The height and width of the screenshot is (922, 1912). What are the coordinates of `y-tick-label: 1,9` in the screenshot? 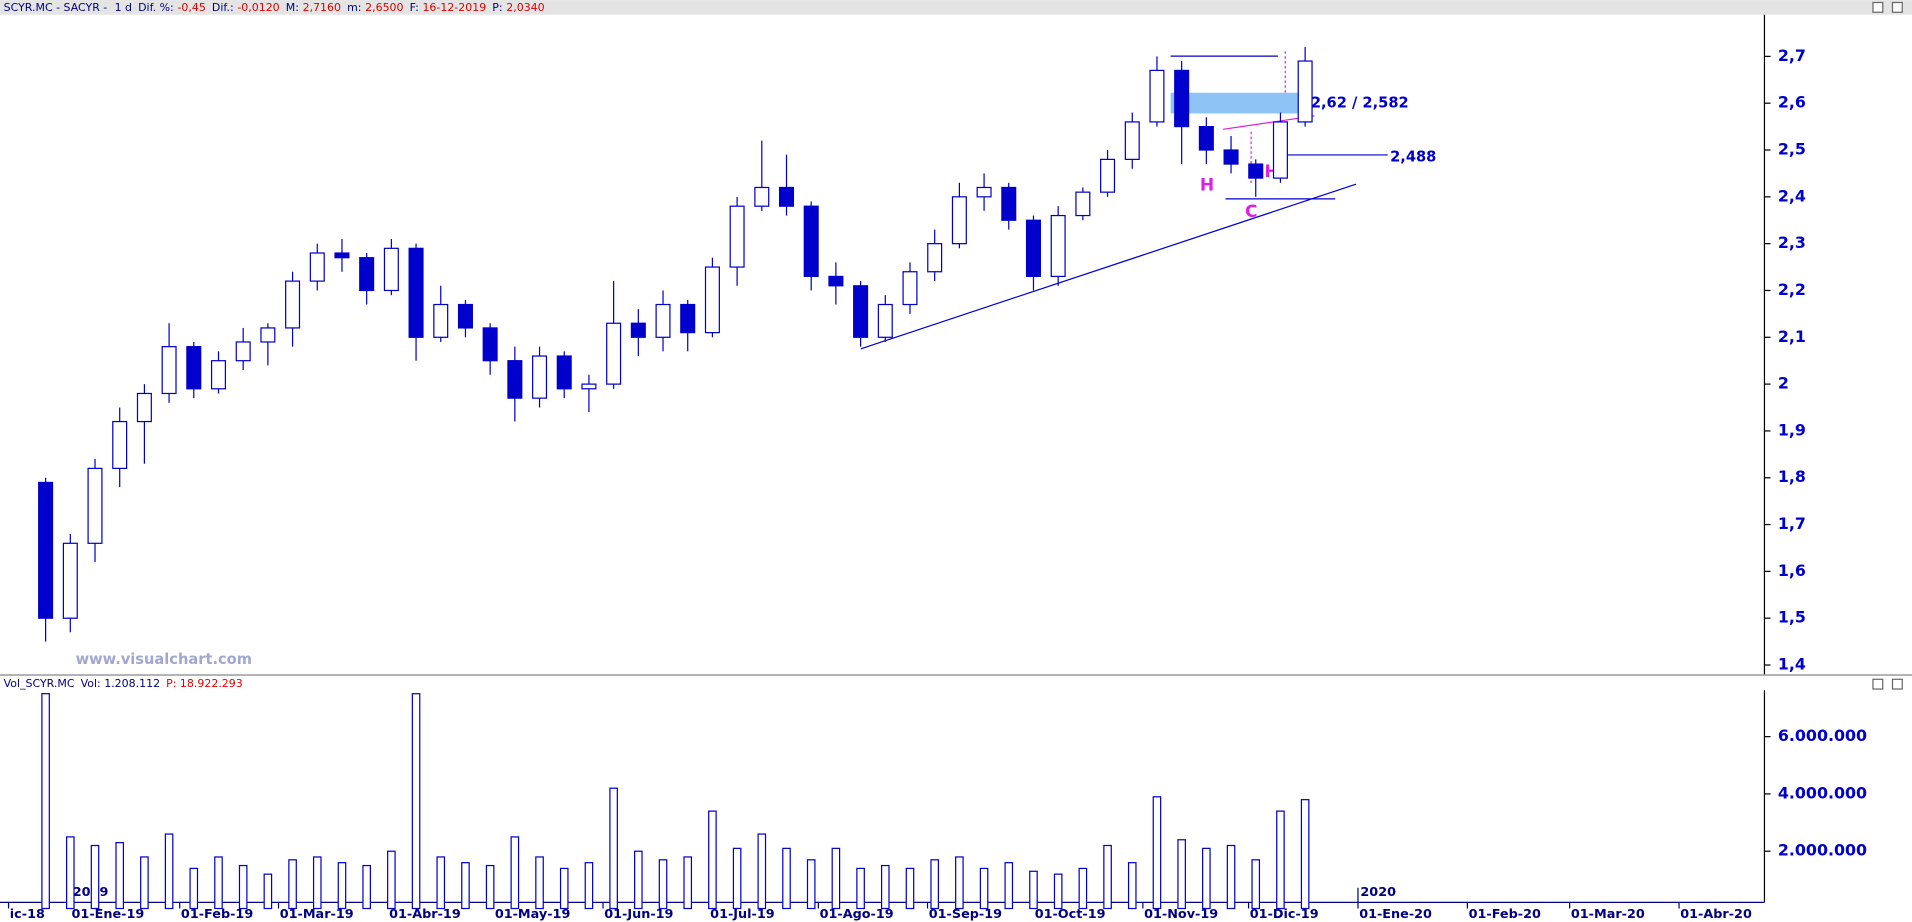 It's located at (1792, 429).